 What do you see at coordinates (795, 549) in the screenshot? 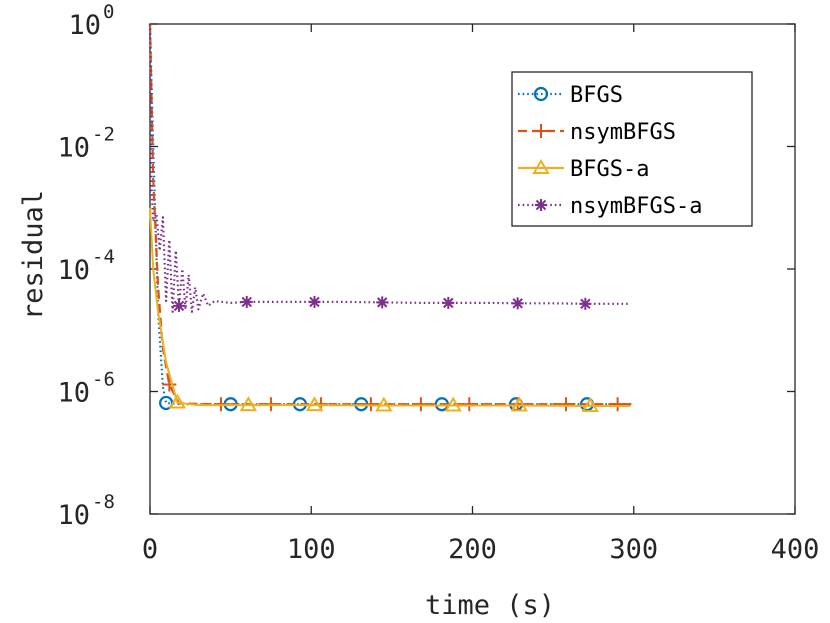
I see `x-tick-label: 400` at bounding box center [795, 549].